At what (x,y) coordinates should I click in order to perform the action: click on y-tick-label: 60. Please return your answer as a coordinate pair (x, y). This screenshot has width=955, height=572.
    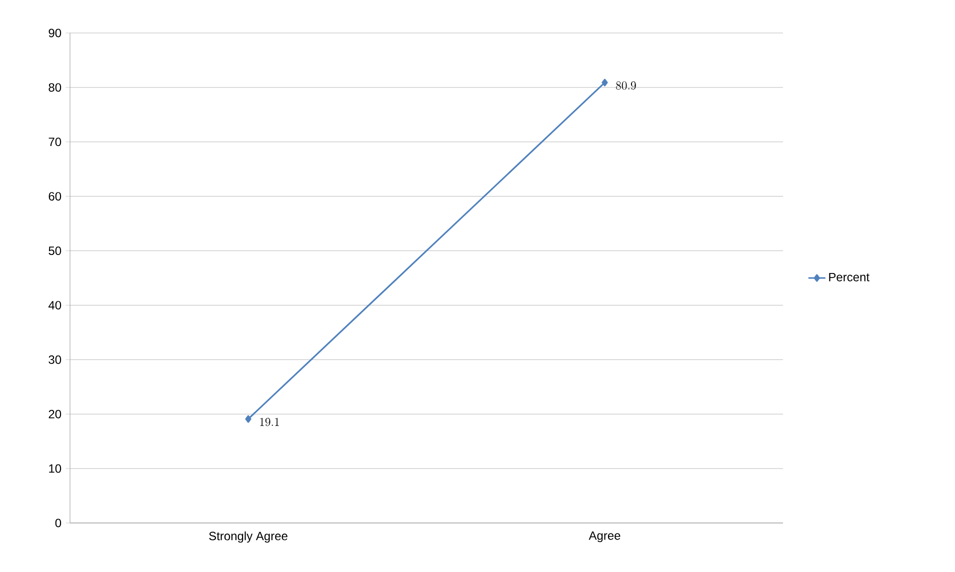
    Looking at the image, I should click on (55, 196).